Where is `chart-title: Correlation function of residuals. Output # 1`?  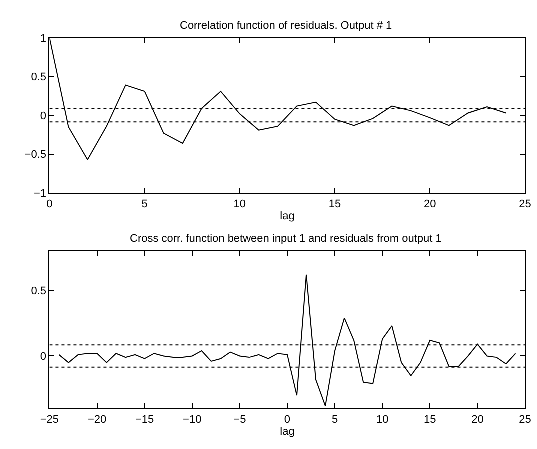 chart-title: Correlation function of residuals. Output # 1 is located at coordinates (286, 26).